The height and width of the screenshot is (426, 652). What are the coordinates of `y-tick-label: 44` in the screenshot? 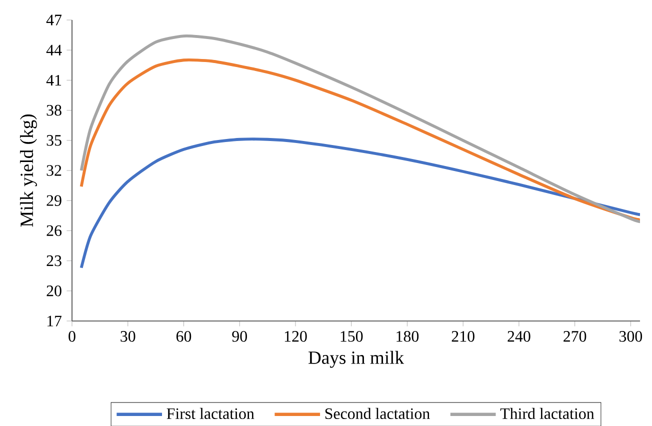 It's located at (54, 50).